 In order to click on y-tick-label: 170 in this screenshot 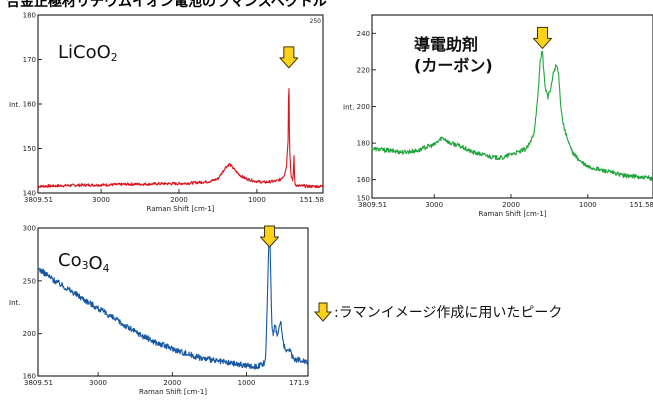, I will do `click(29, 60)`.